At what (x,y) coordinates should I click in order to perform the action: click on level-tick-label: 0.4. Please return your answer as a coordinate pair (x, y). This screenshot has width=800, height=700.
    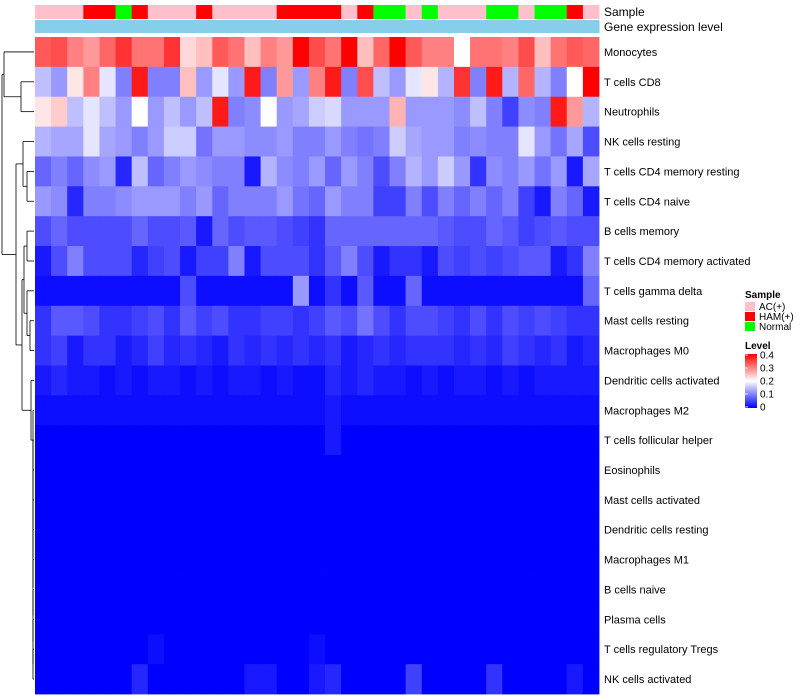
    Looking at the image, I should click on (767, 356).